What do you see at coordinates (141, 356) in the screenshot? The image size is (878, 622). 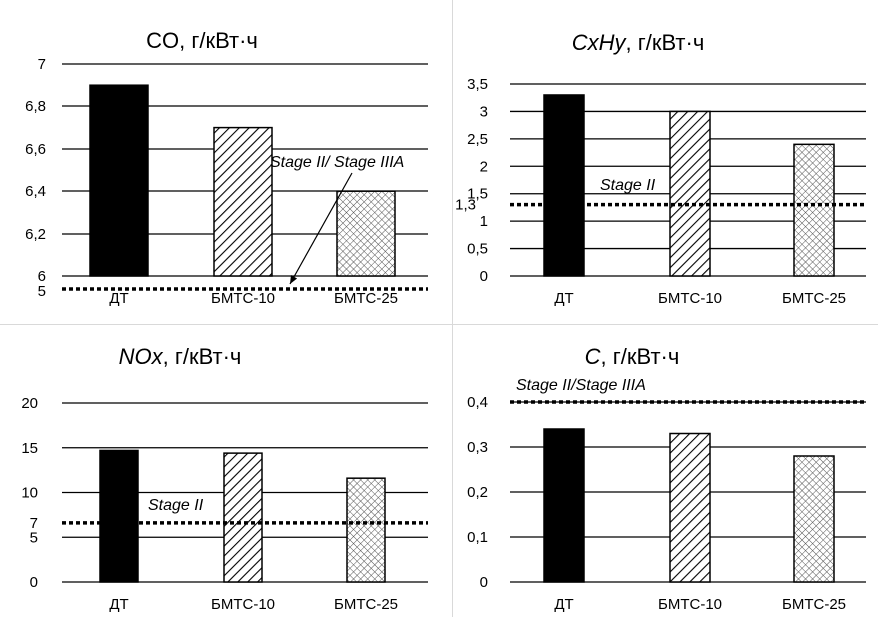 I see `chart-title-italic: NOx` at bounding box center [141, 356].